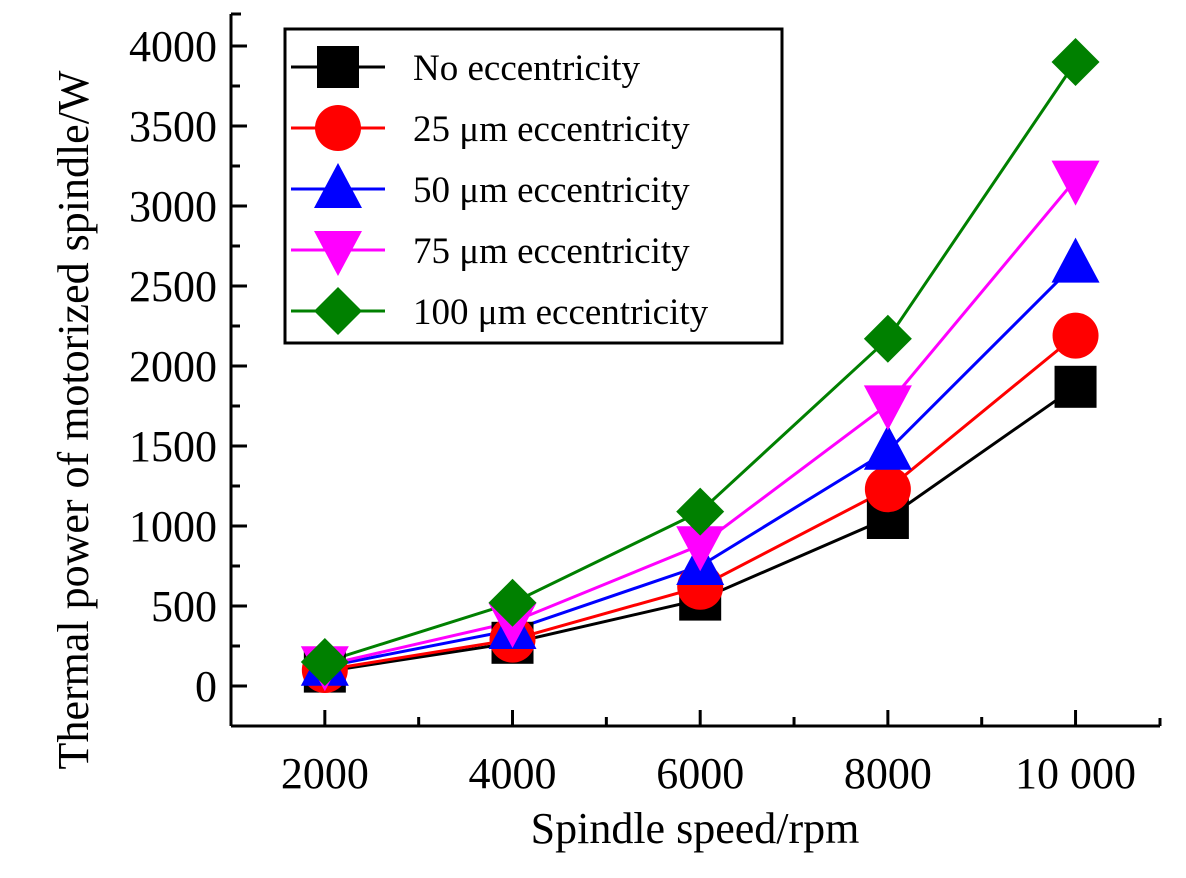 Image resolution: width=1186 pixels, height=878 pixels. What do you see at coordinates (325, 773) in the screenshot?
I see `x-tick-label: 2000` at bounding box center [325, 773].